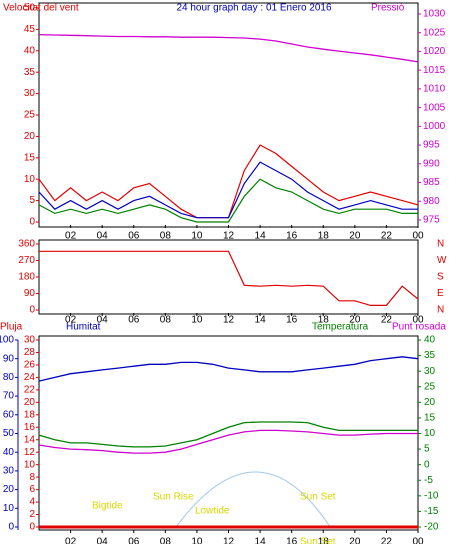 The image size is (457, 544). What do you see at coordinates (431, 220) in the screenshot?
I see `y2-tick-label: 975` at bounding box center [431, 220].